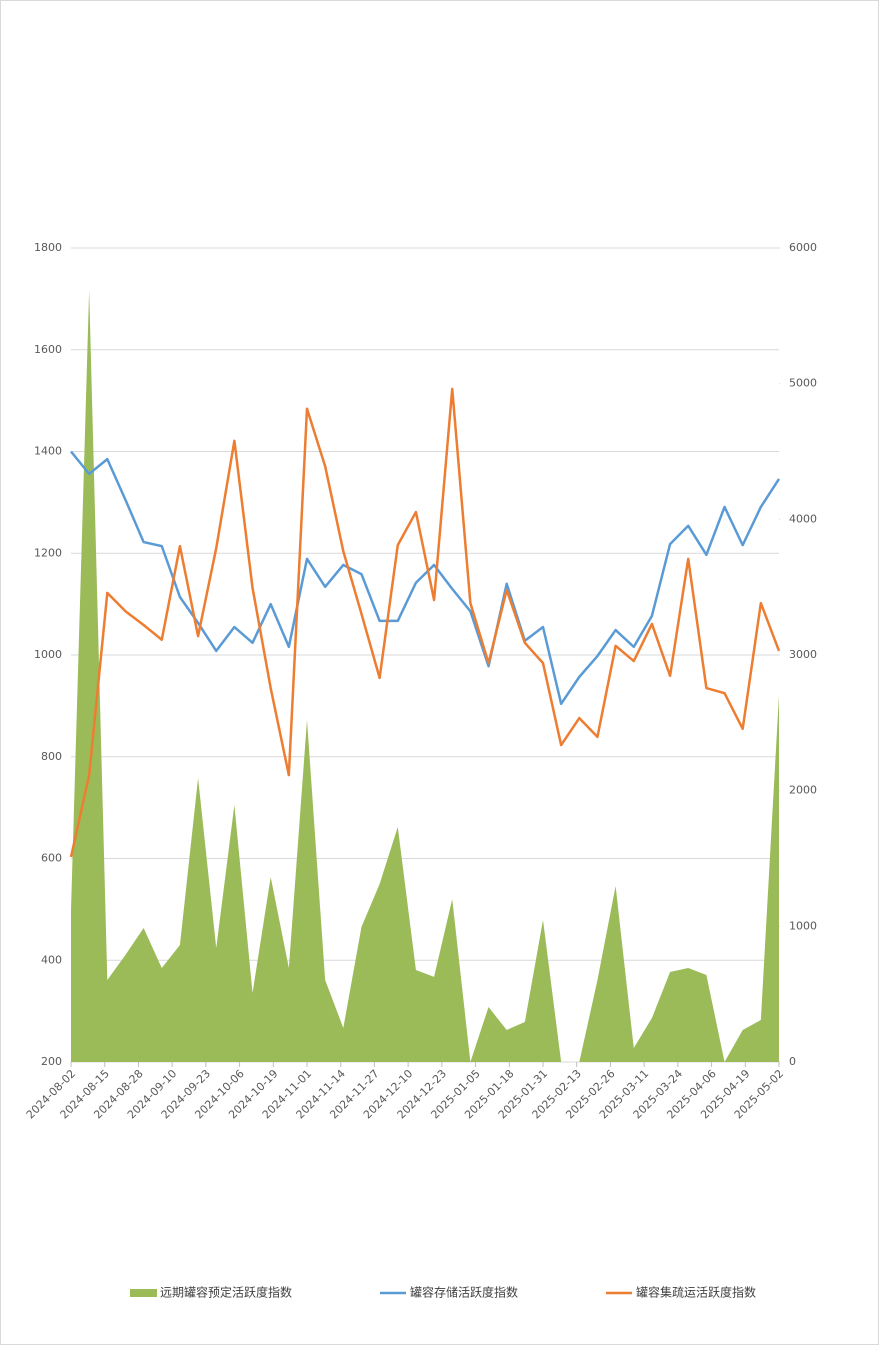  What do you see at coordinates (803, 247) in the screenshot?
I see `y2-tick-label: 6000` at bounding box center [803, 247].